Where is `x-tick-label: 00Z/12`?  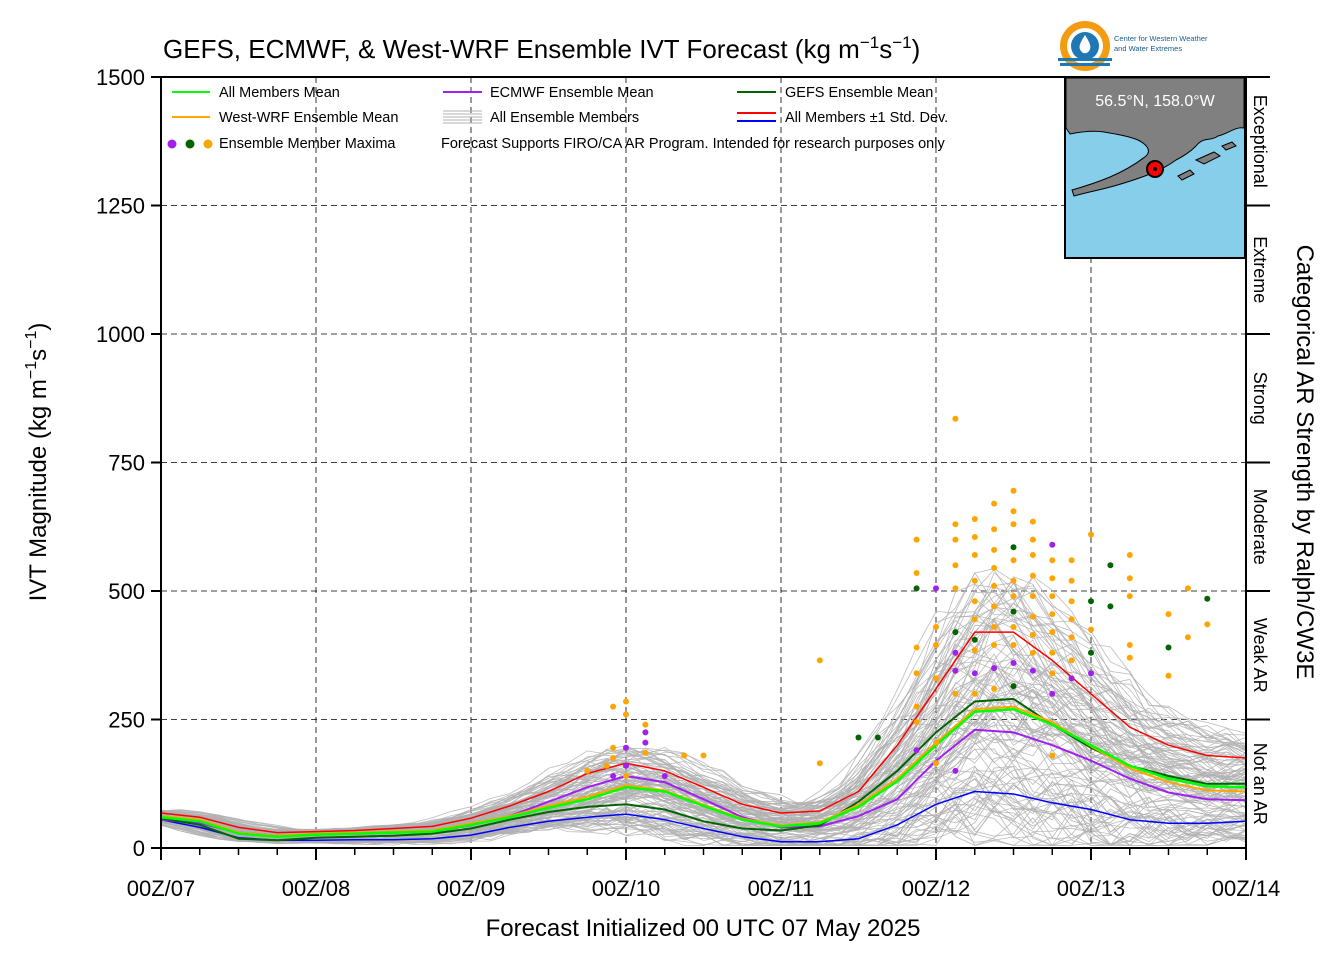
x-tick-label: 00Z/12 is located at coordinates (936, 888).